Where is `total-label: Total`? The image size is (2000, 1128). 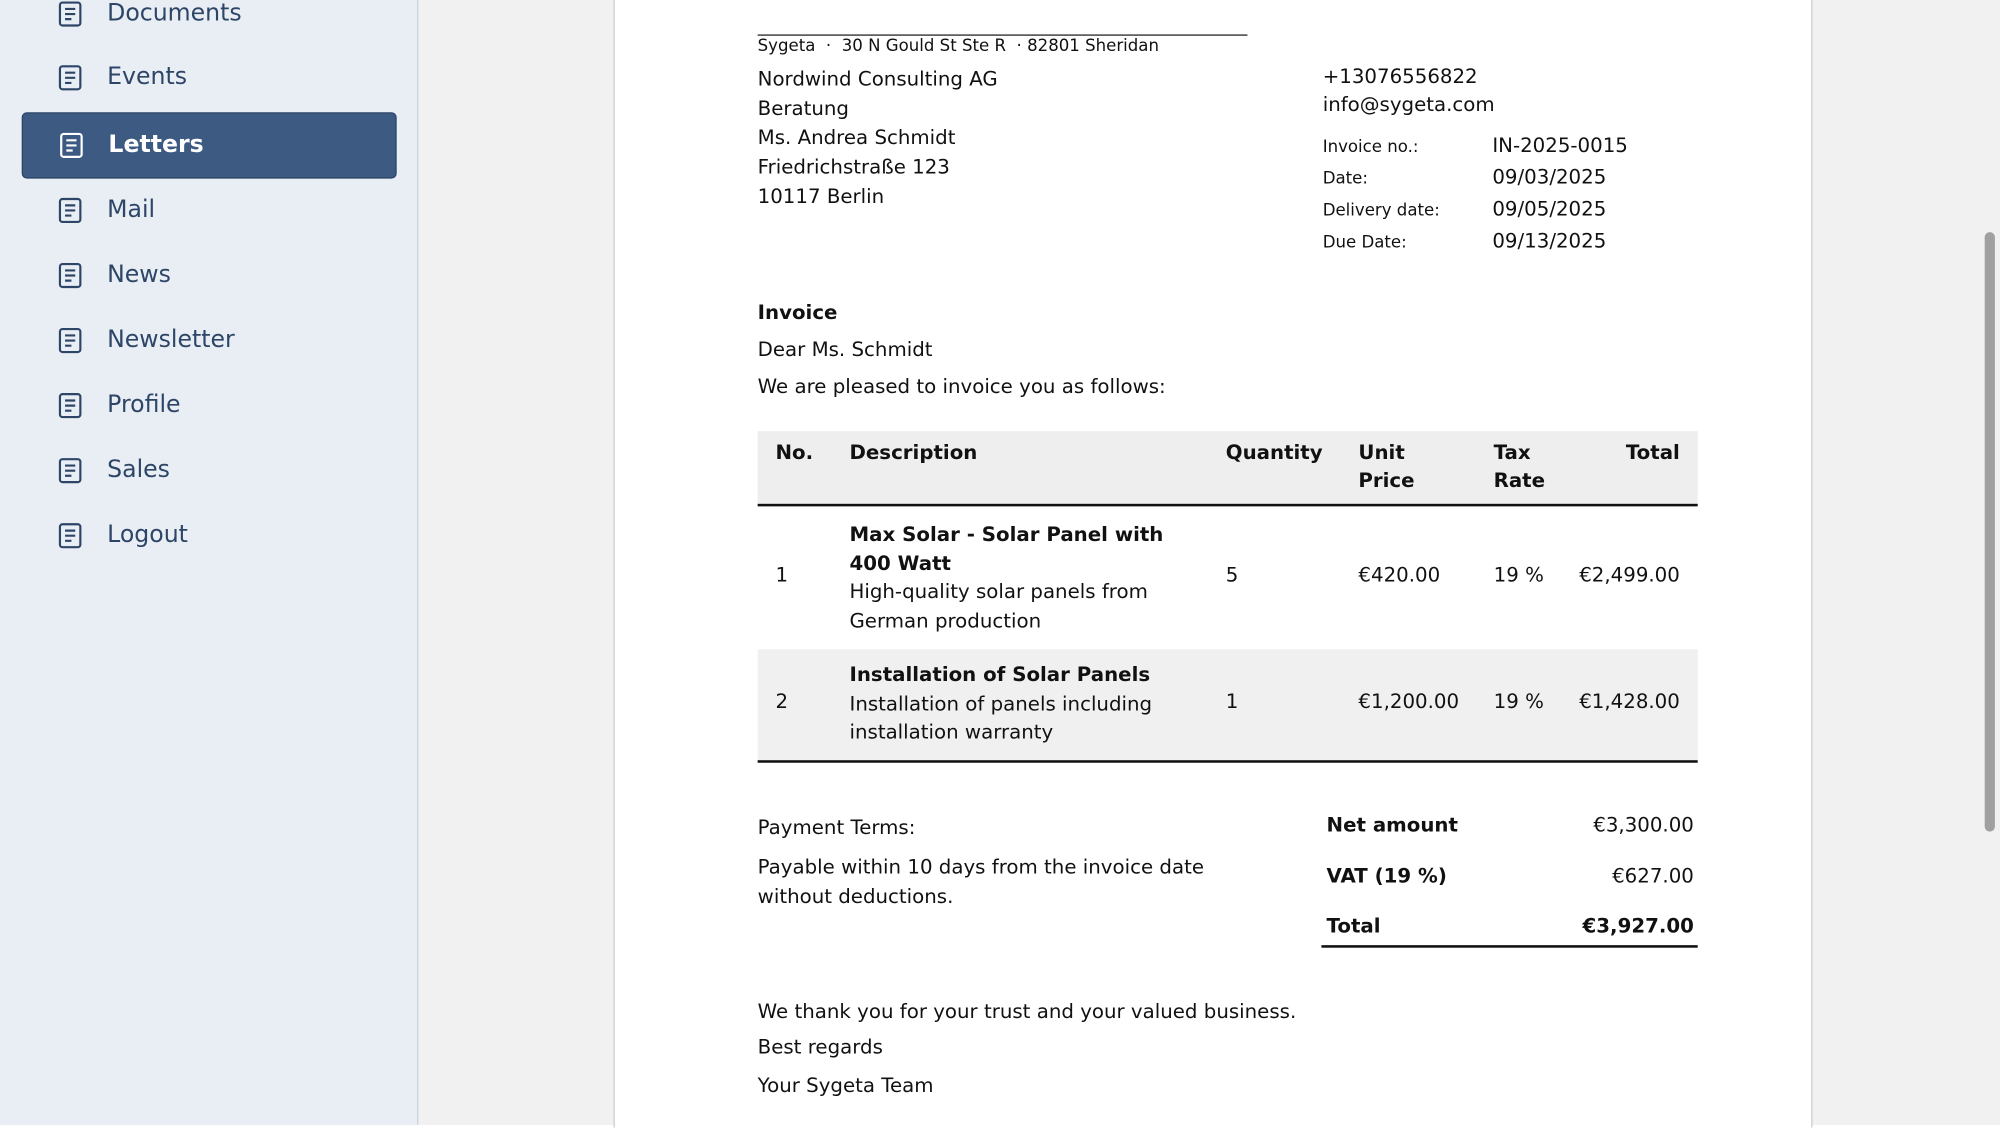
total-label: Total is located at coordinates (1353, 926).